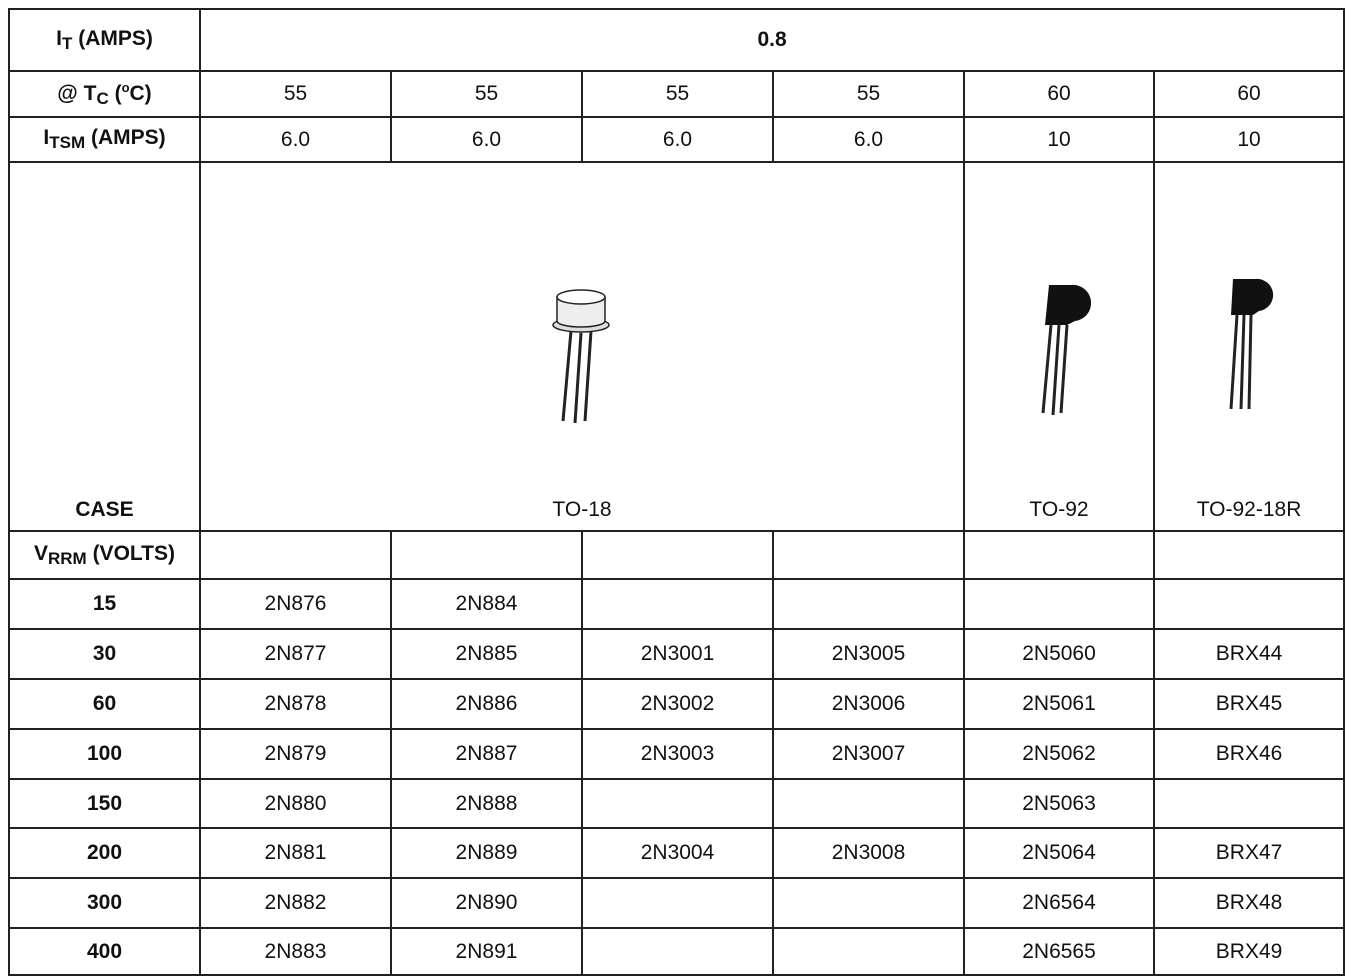 This screenshot has width=1348, height=976. What do you see at coordinates (133, 553) in the screenshot?
I see `units: (VOLTS)` at bounding box center [133, 553].